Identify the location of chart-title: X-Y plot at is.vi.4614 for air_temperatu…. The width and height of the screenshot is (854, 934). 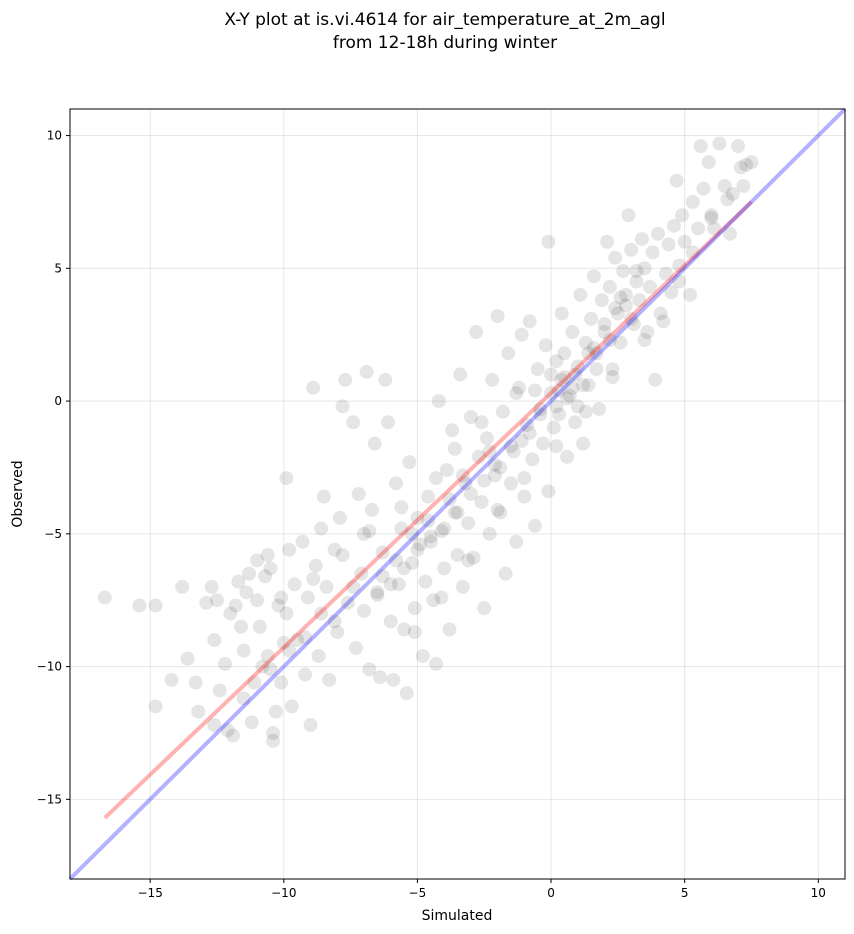
(444, 20).